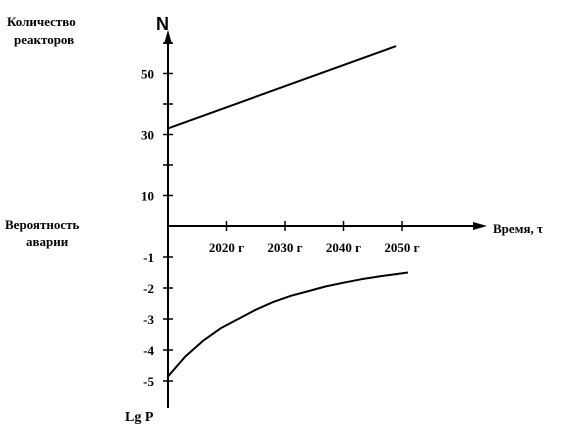  I want to click on lower-axis-tick-label: -2, so click(148, 288).